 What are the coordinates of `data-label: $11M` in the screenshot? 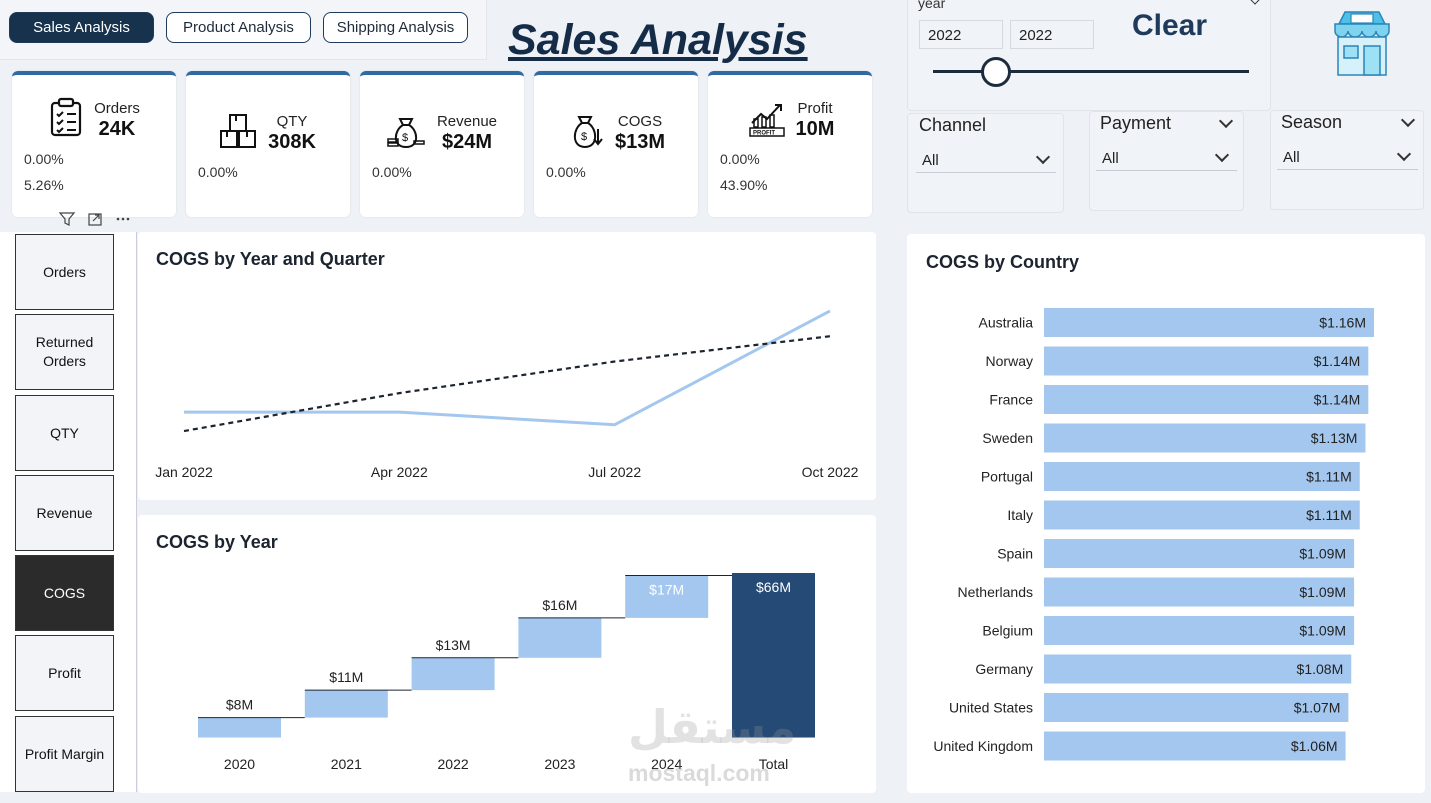 It's located at (346, 677).